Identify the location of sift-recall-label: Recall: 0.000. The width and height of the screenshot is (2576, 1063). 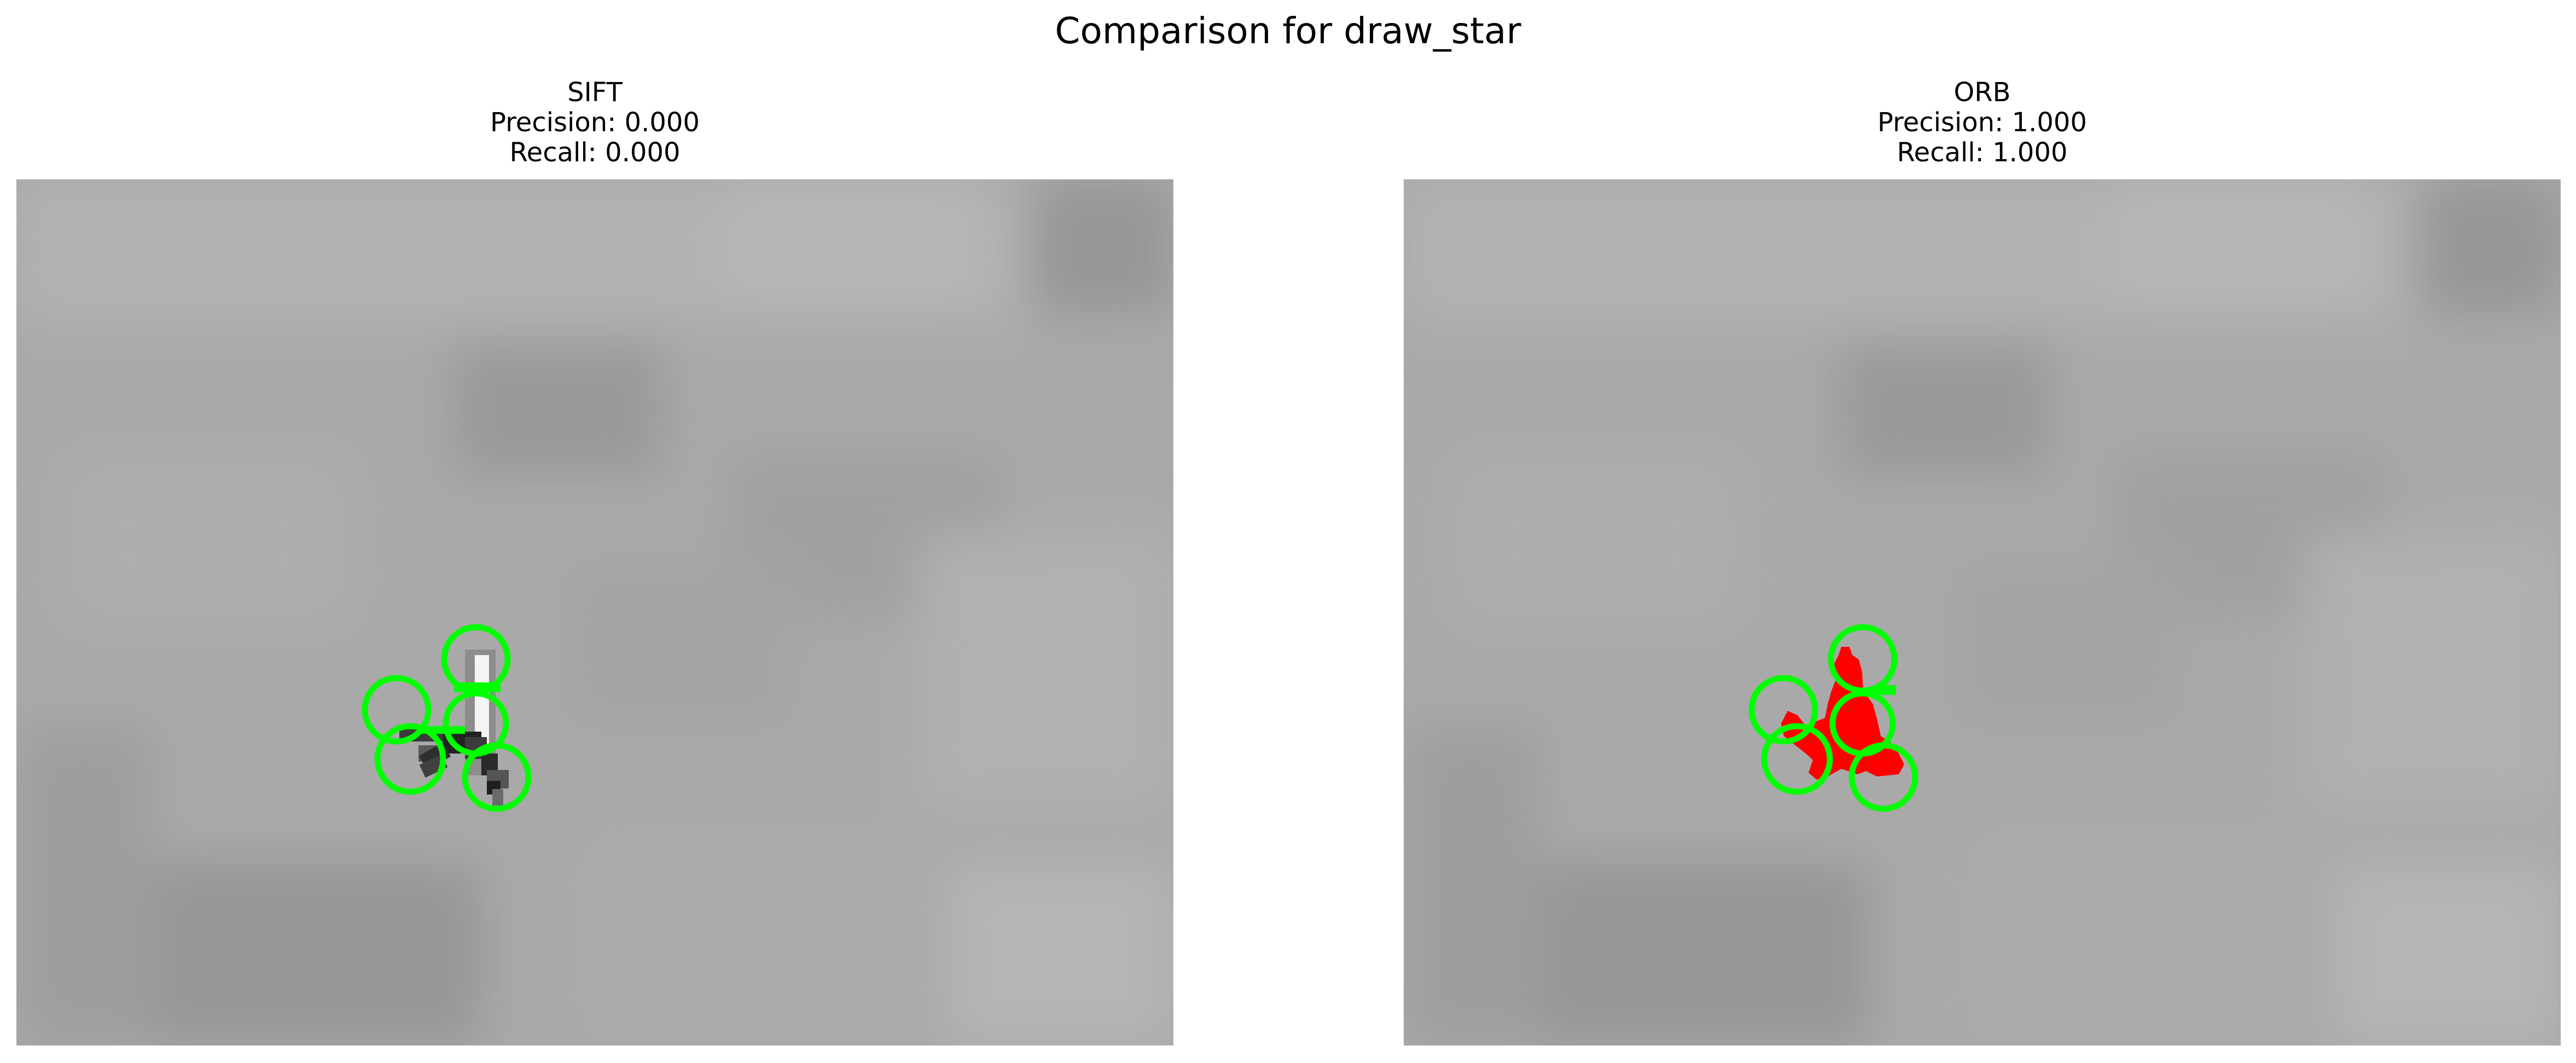
(595, 152).